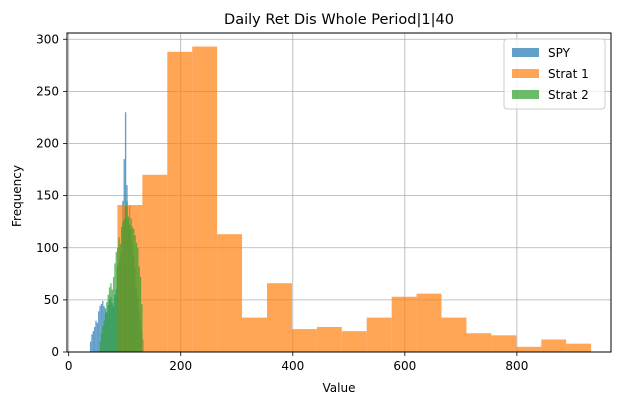 This screenshot has height=406, width=618. Describe the element at coordinates (404, 366) in the screenshot. I see `x-tick-label: 600` at that location.